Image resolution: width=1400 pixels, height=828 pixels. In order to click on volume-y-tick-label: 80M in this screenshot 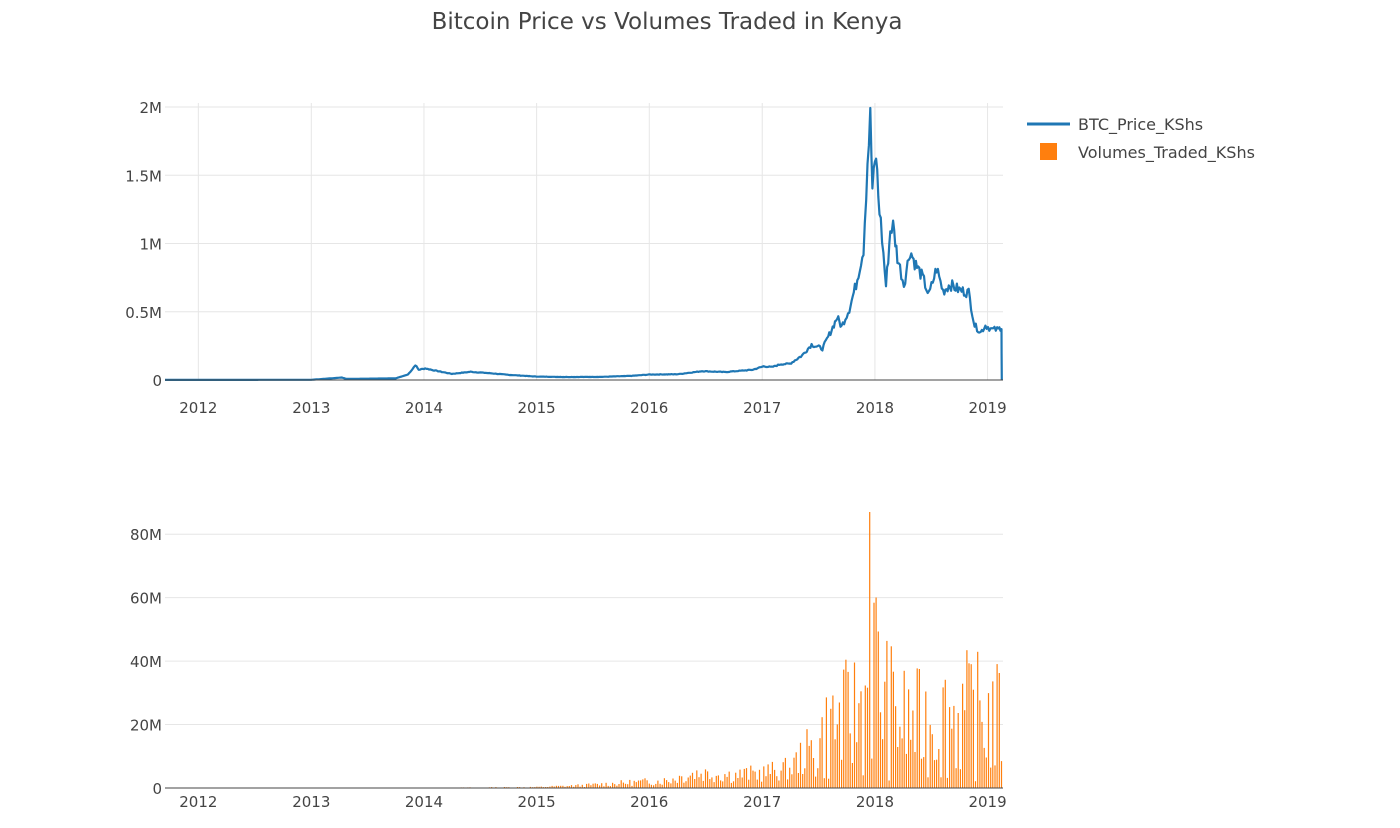, I will do `click(146, 535)`.